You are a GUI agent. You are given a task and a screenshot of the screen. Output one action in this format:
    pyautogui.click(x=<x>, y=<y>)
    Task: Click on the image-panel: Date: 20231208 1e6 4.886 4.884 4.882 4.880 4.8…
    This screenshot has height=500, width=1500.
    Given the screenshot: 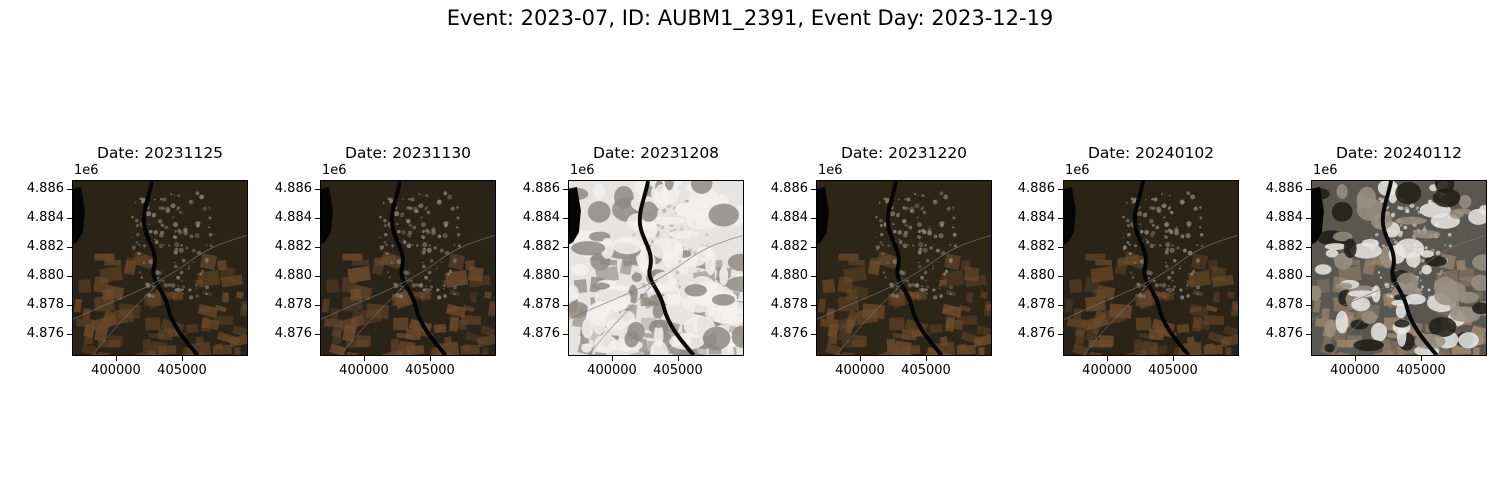 What is the action you would take?
    pyautogui.click(x=675, y=270)
    